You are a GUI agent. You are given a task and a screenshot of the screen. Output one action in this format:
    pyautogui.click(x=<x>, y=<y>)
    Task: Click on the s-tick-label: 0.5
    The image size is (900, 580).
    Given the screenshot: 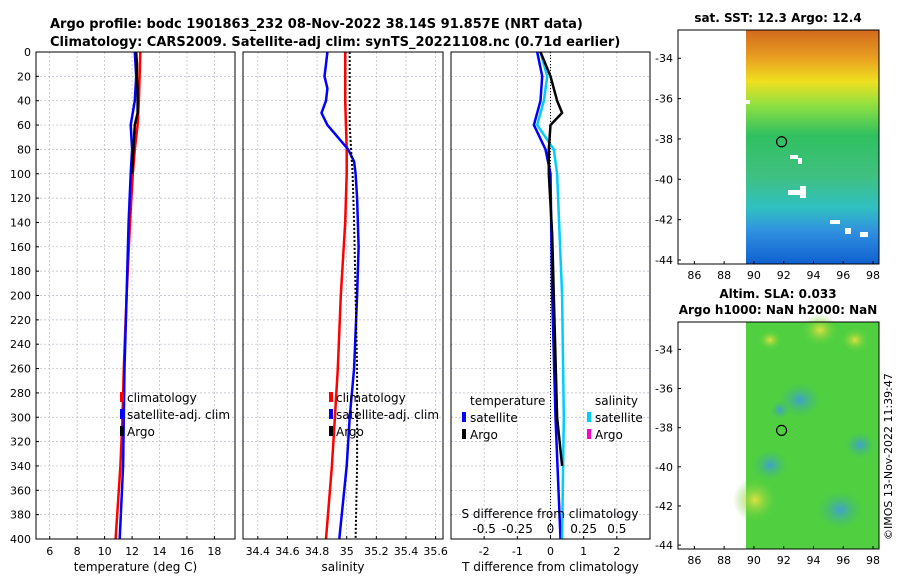 What is the action you would take?
    pyautogui.click(x=616, y=529)
    